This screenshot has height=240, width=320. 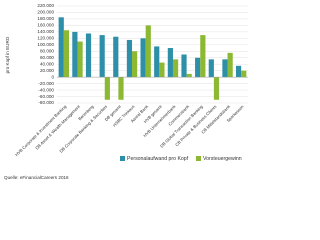 I want to click on legend-label: Vorsteuergewinn, so click(x=222, y=159).